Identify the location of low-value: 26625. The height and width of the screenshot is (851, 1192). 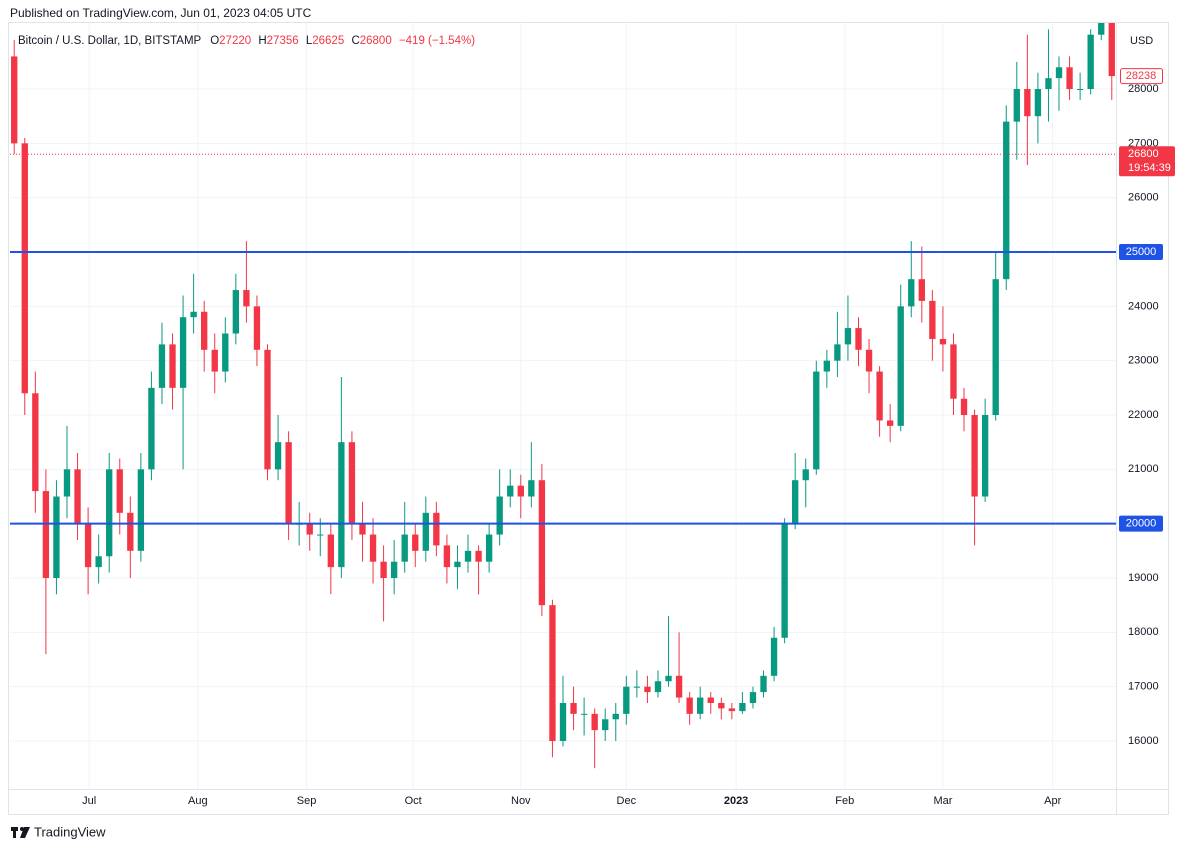
(328, 41).